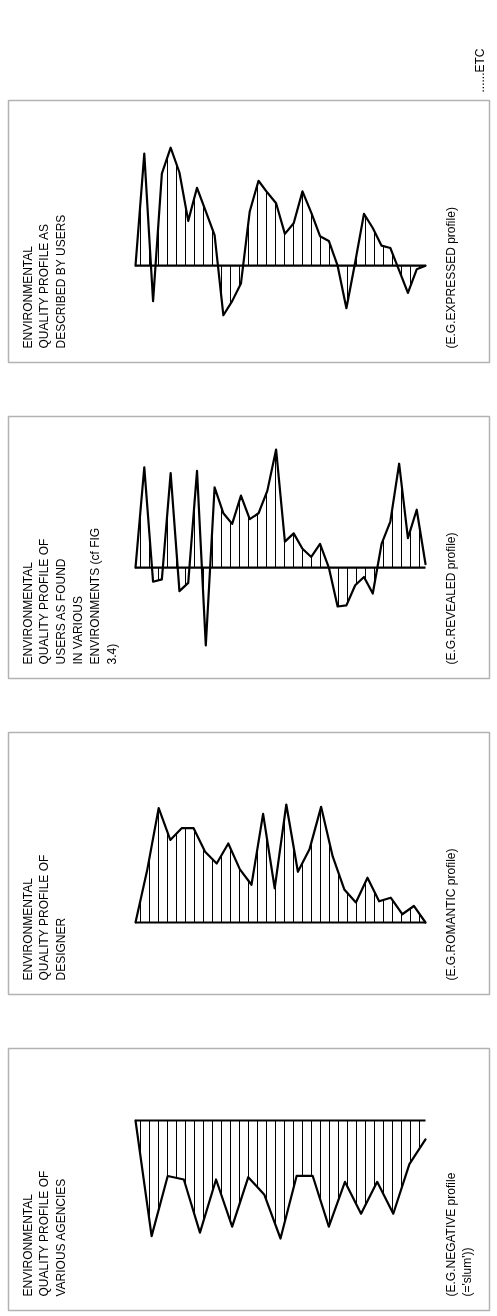  What do you see at coordinates (44, 917) in the screenshot?
I see `text: ENVIRONMENTAL QUALITY PROFILE OF DESIGNER` at bounding box center [44, 917].